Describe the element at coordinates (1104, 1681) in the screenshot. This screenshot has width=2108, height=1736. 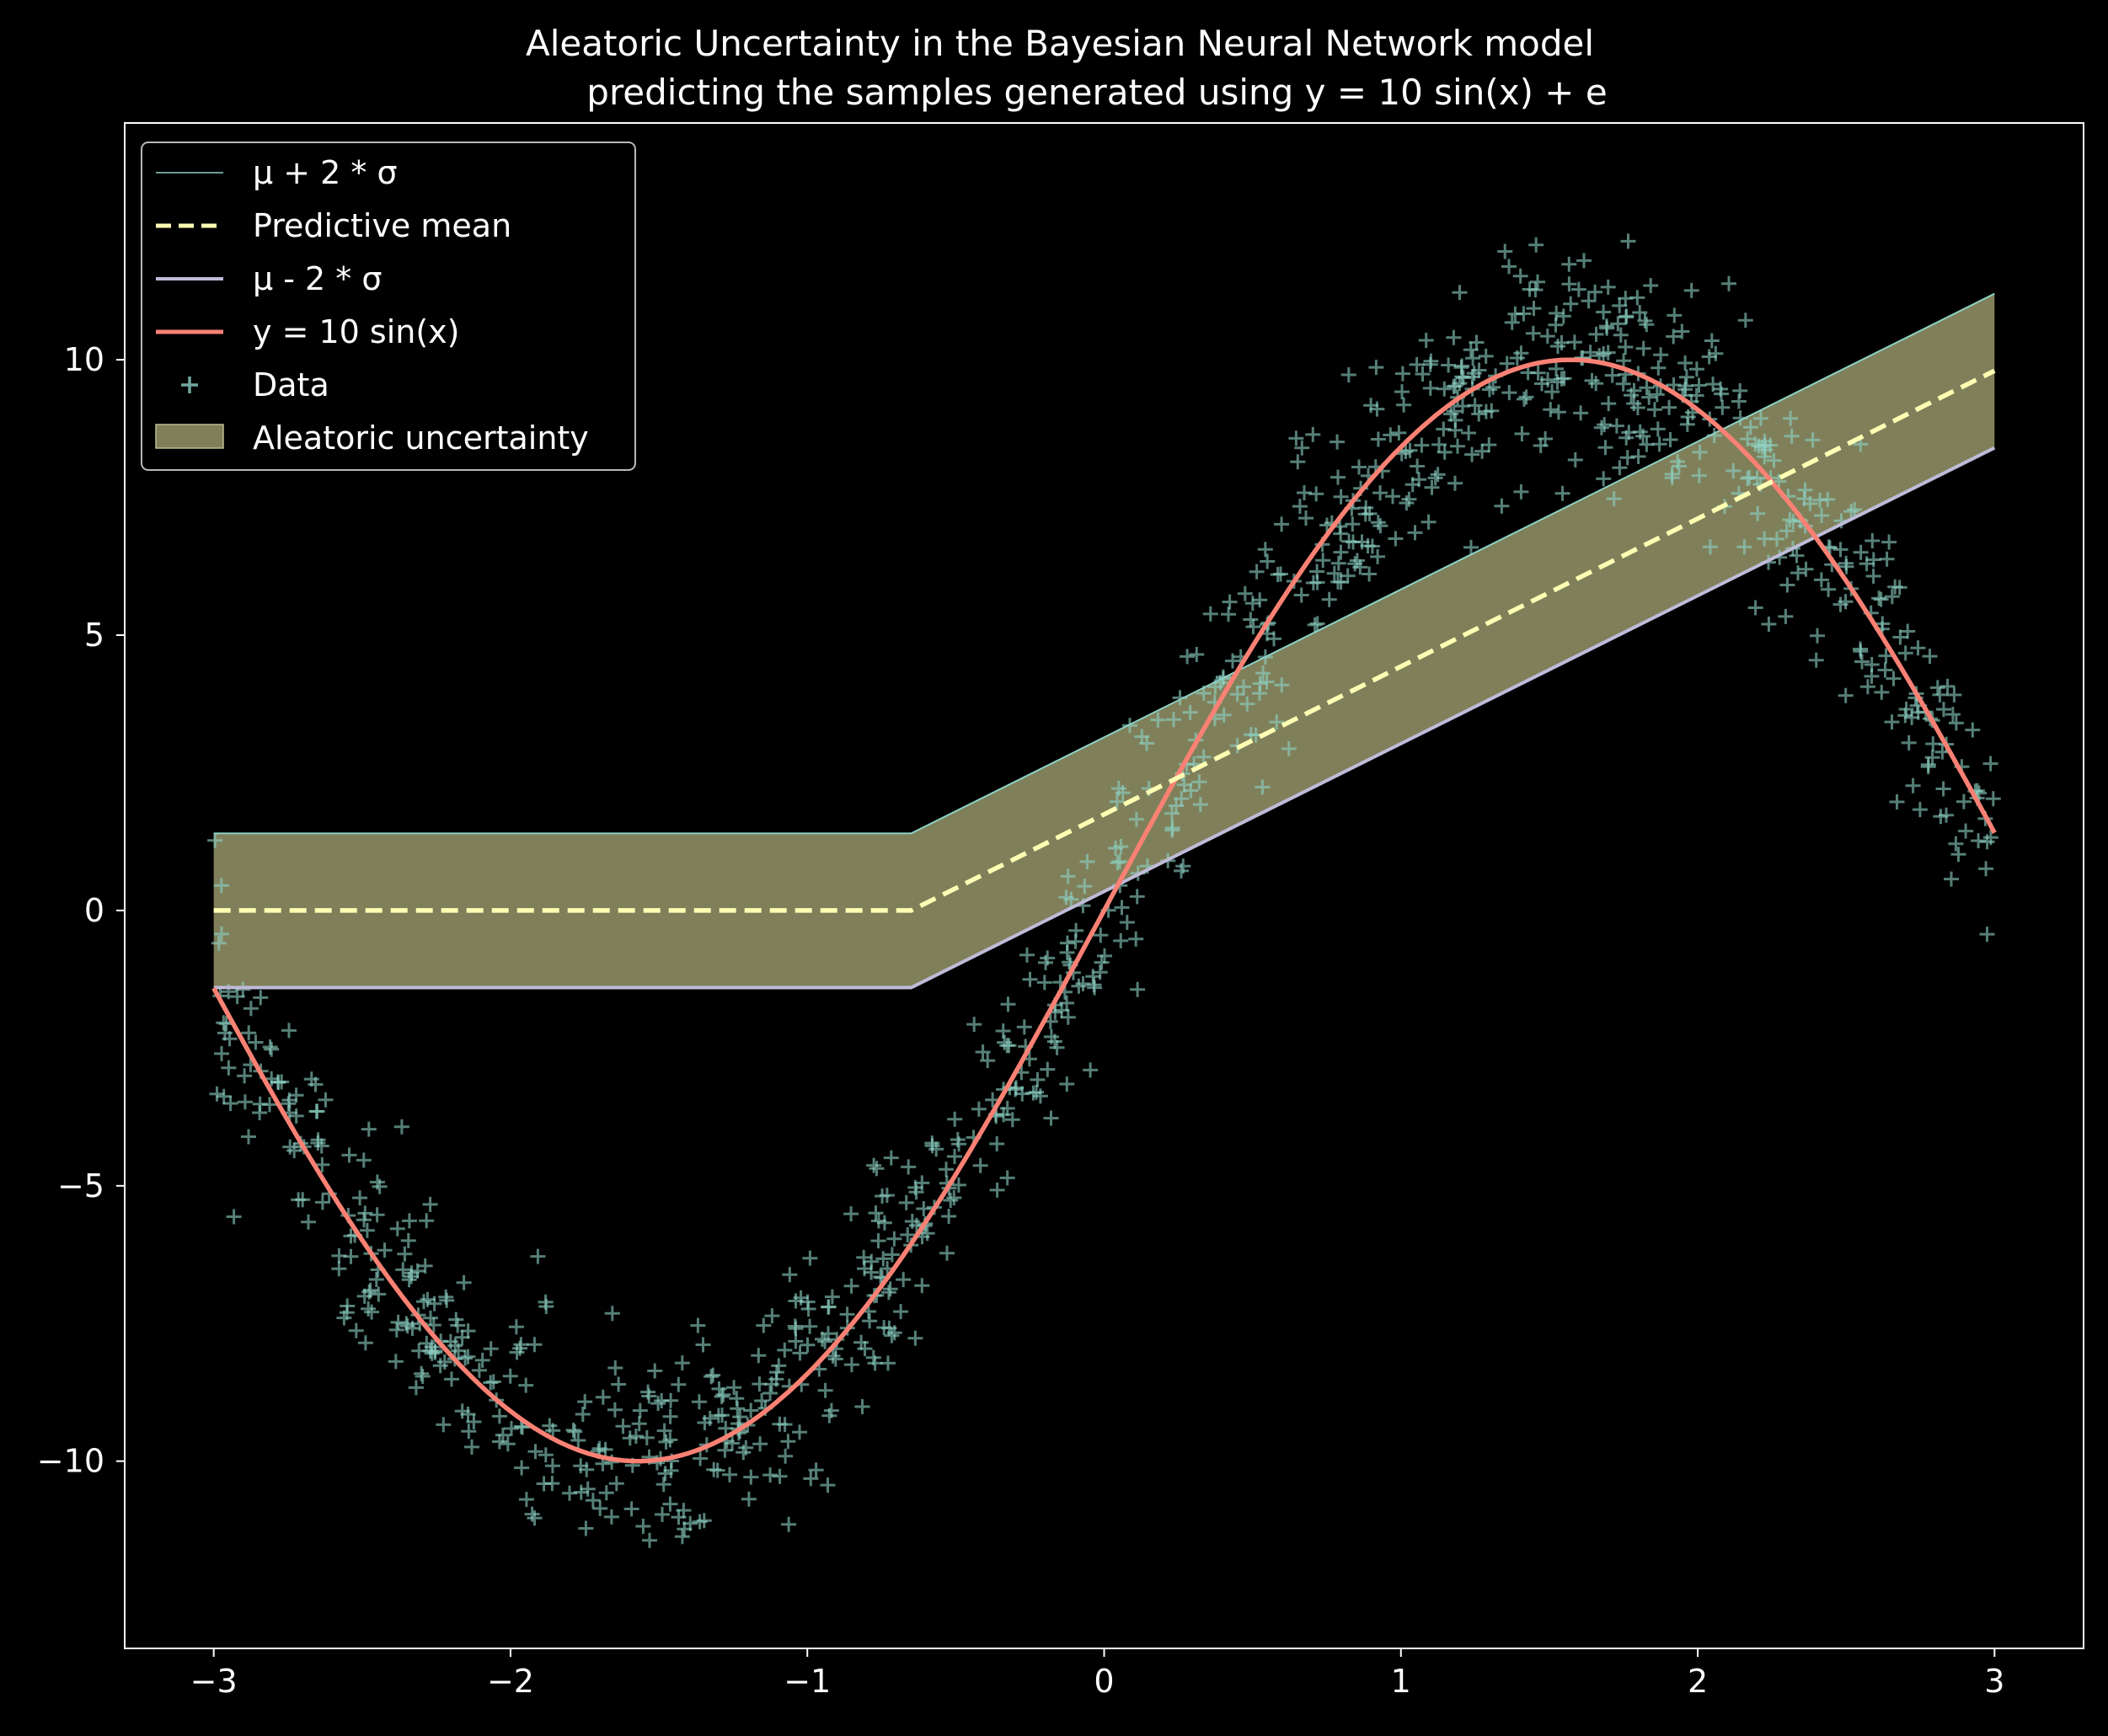
I see `x-tick-label: 0` at that location.